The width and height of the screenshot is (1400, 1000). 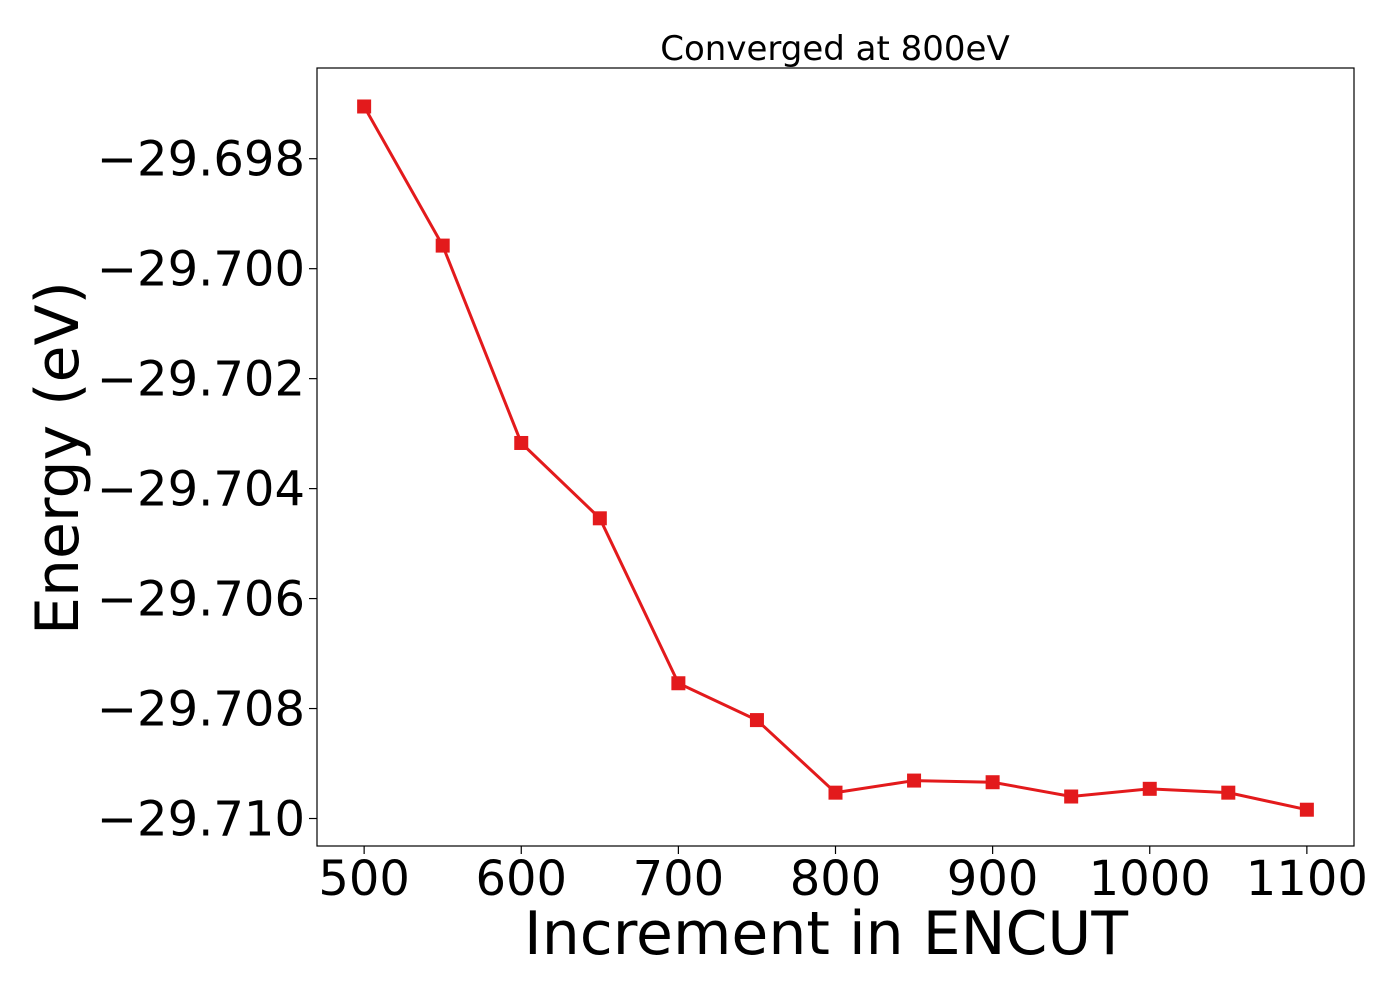 What do you see at coordinates (201, 380) in the screenshot?
I see `y-tick-label: −29.702` at bounding box center [201, 380].